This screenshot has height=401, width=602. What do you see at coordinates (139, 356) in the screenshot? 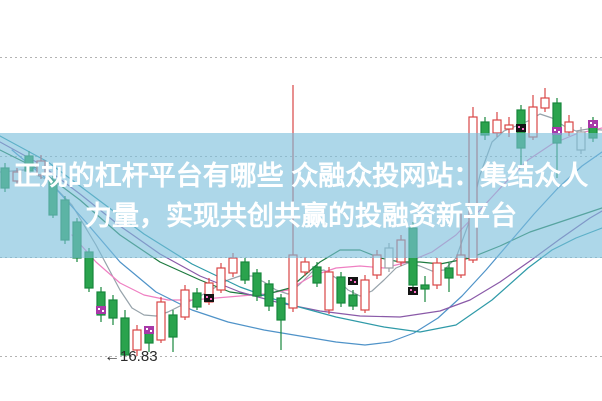
I see `price-annotation-value: 16.83` at bounding box center [139, 356].